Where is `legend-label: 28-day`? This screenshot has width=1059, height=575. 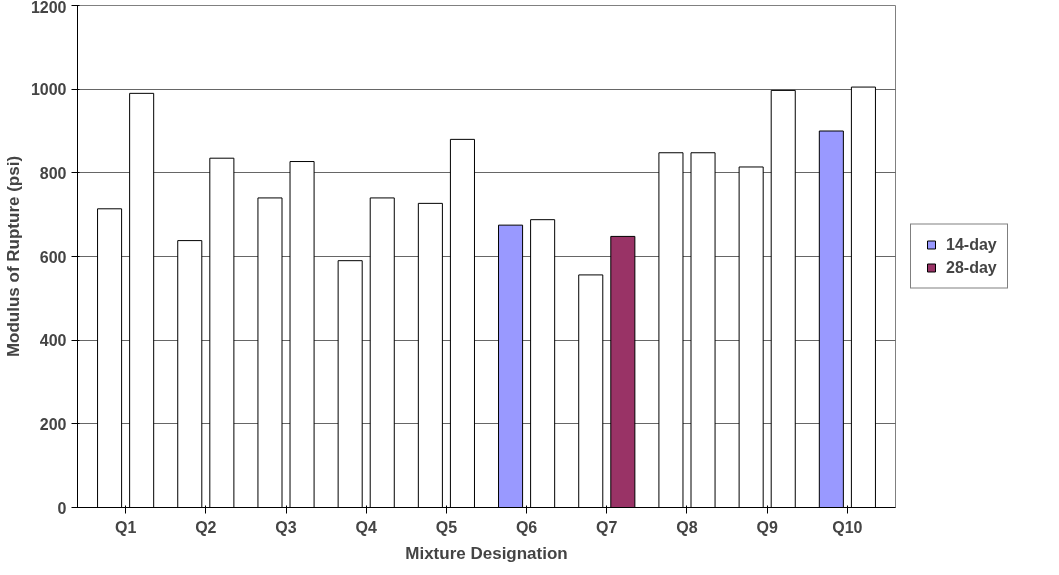
legend-label: 28-day is located at coordinates (971, 267).